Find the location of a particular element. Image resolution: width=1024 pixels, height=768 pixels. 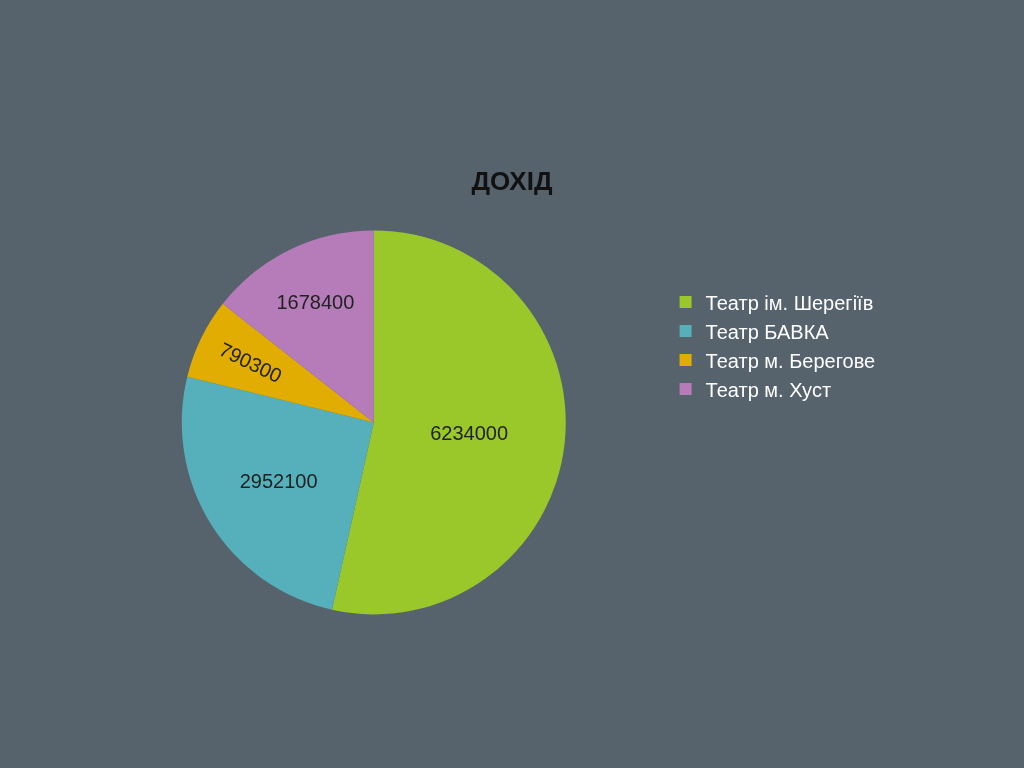

data-label: 1678400 is located at coordinates (315, 302).